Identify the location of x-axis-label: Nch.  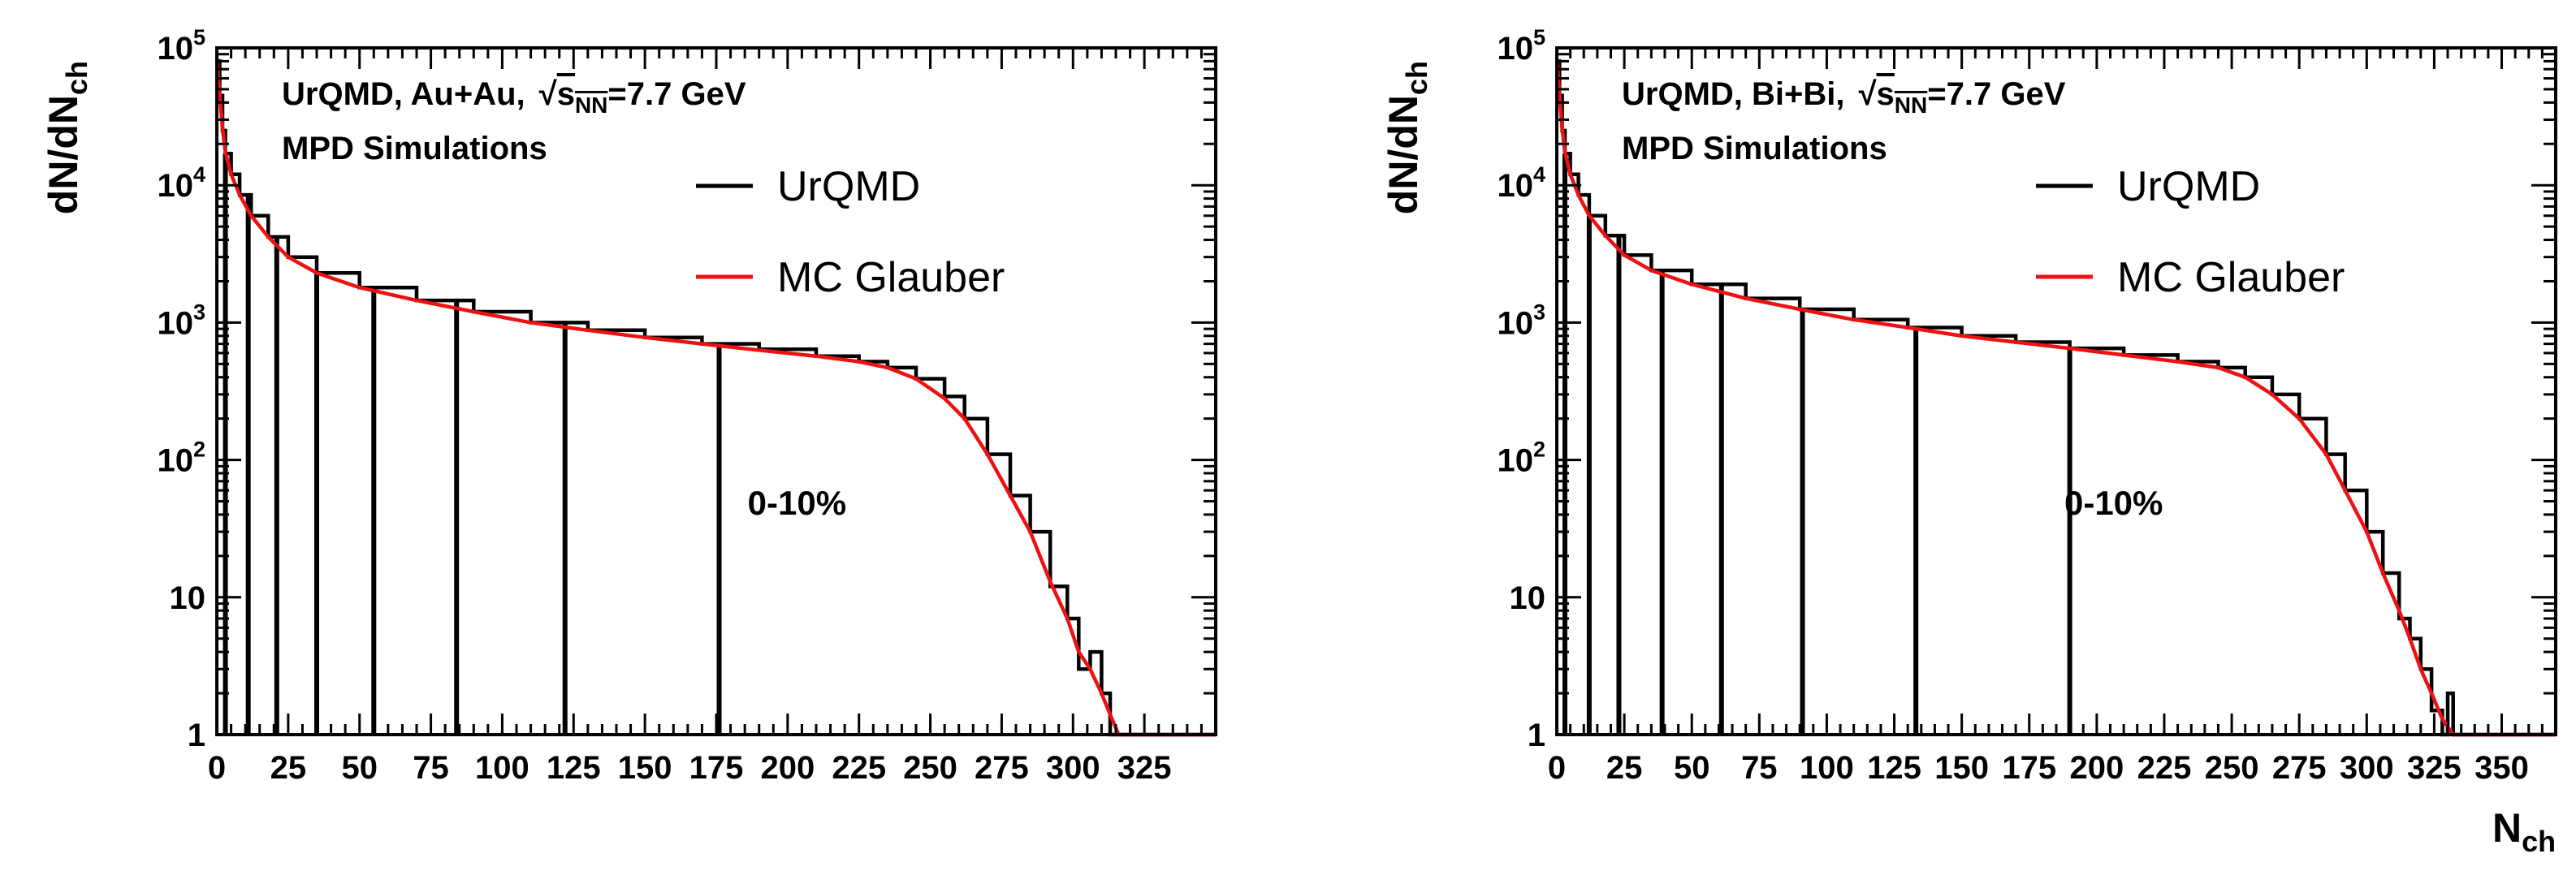
(2524, 831).